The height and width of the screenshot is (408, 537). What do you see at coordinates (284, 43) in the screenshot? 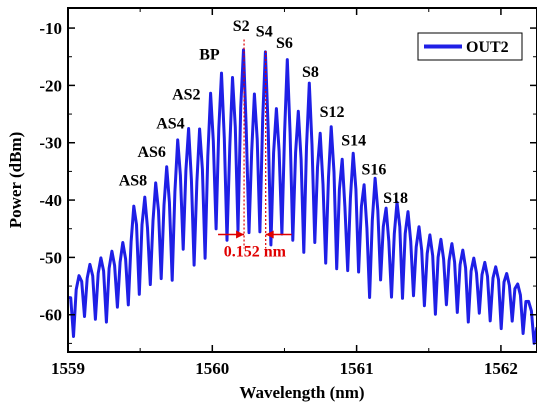
I see `mode-label-s6: S6` at bounding box center [284, 43].